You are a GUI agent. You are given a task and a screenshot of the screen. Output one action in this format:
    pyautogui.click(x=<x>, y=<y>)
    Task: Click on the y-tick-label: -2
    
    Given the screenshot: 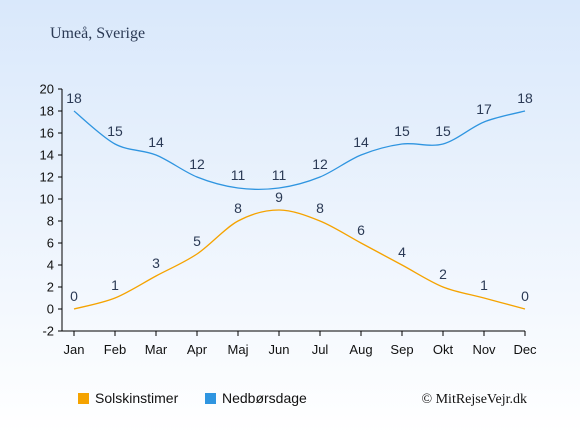 What is the action you would take?
    pyautogui.click(x=48, y=331)
    